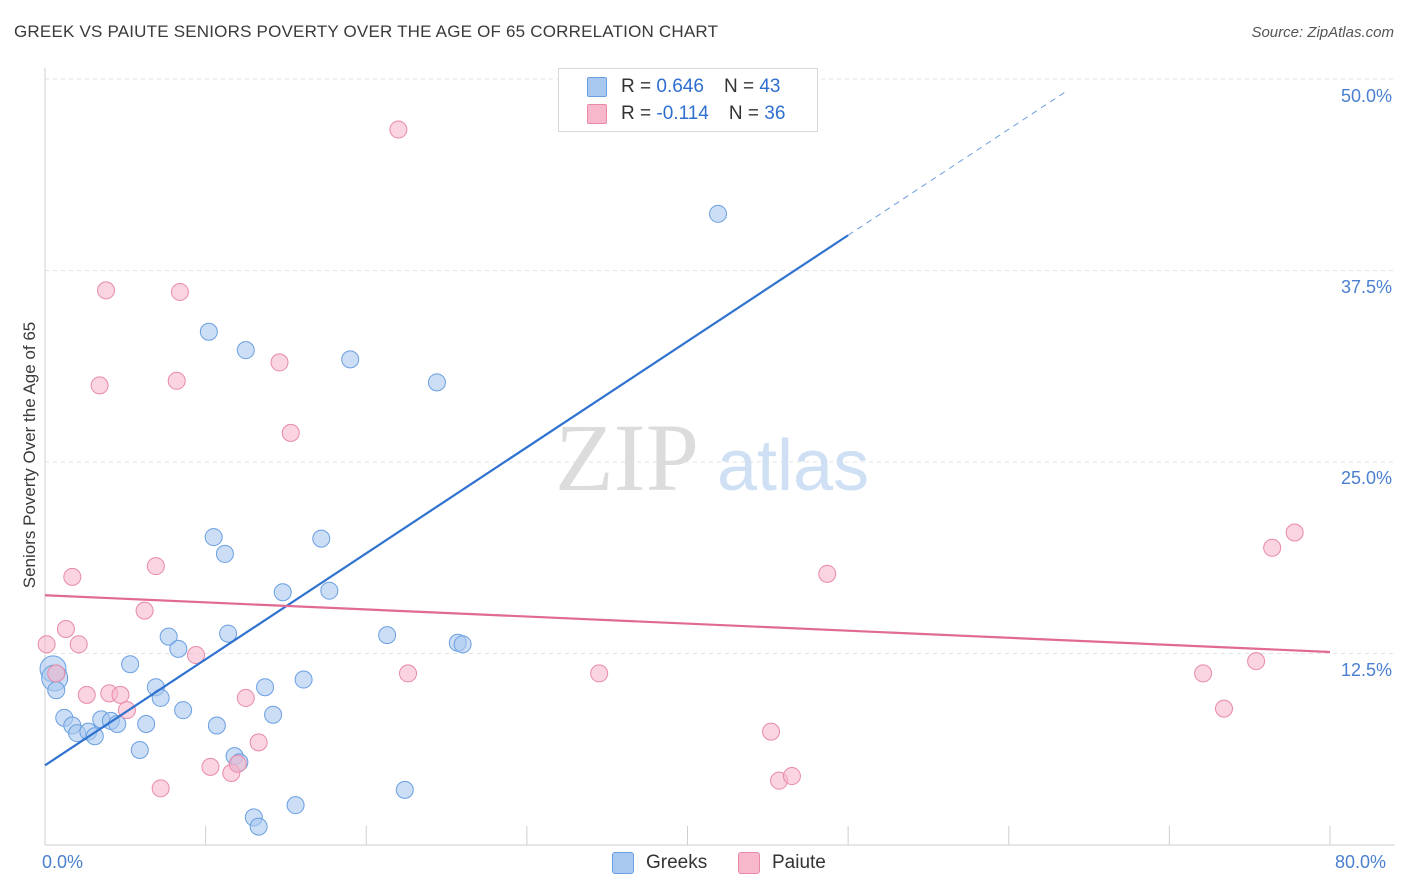  What do you see at coordinates (688, 100) in the screenshot?
I see `correlation-legend: R = 0.646 N = 43 R = -0.114 N = 36` at bounding box center [688, 100].